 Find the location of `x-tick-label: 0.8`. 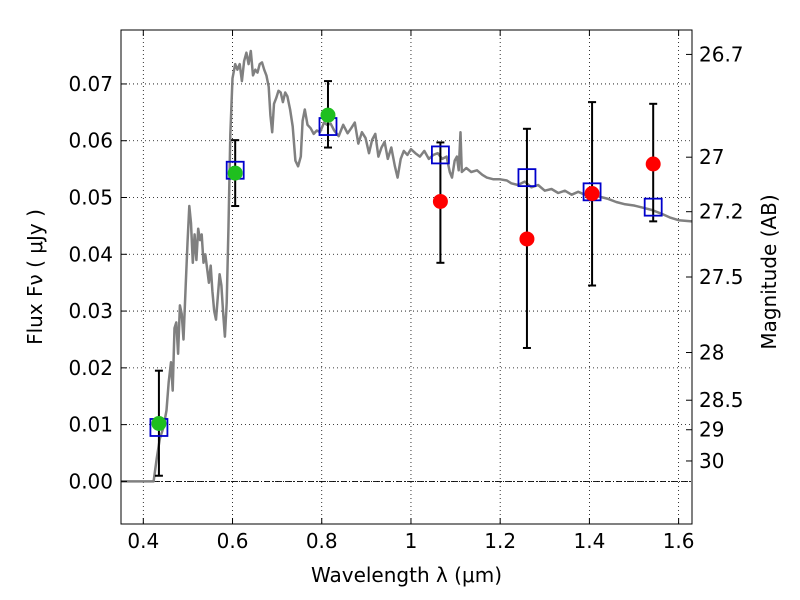

x-tick-label: 0.8 is located at coordinates (322, 541).